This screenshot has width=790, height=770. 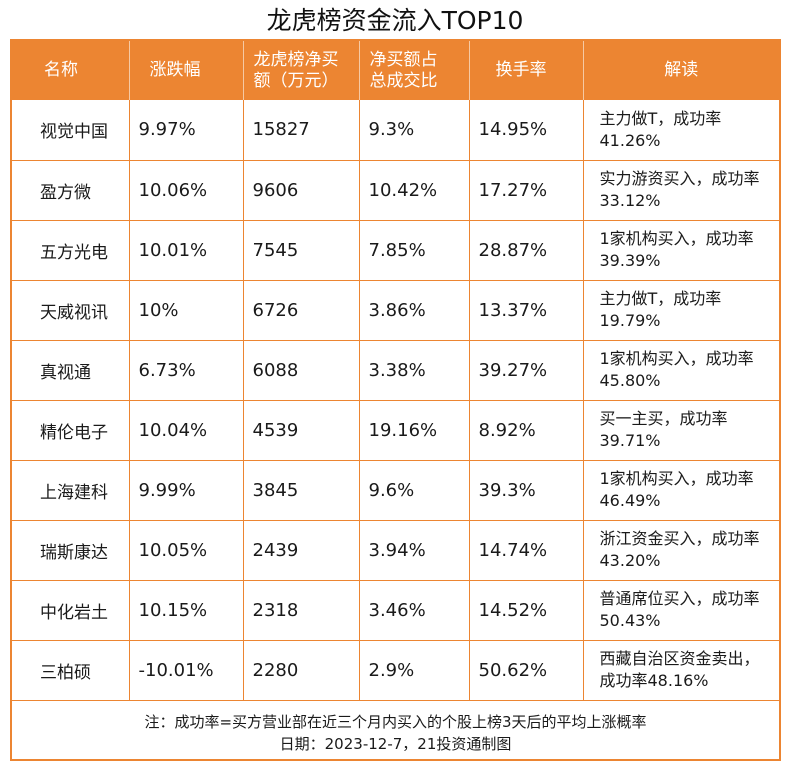 I want to click on cell-analysis: 普通席位买入，成功率50.43%, so click(x=681, y=610).